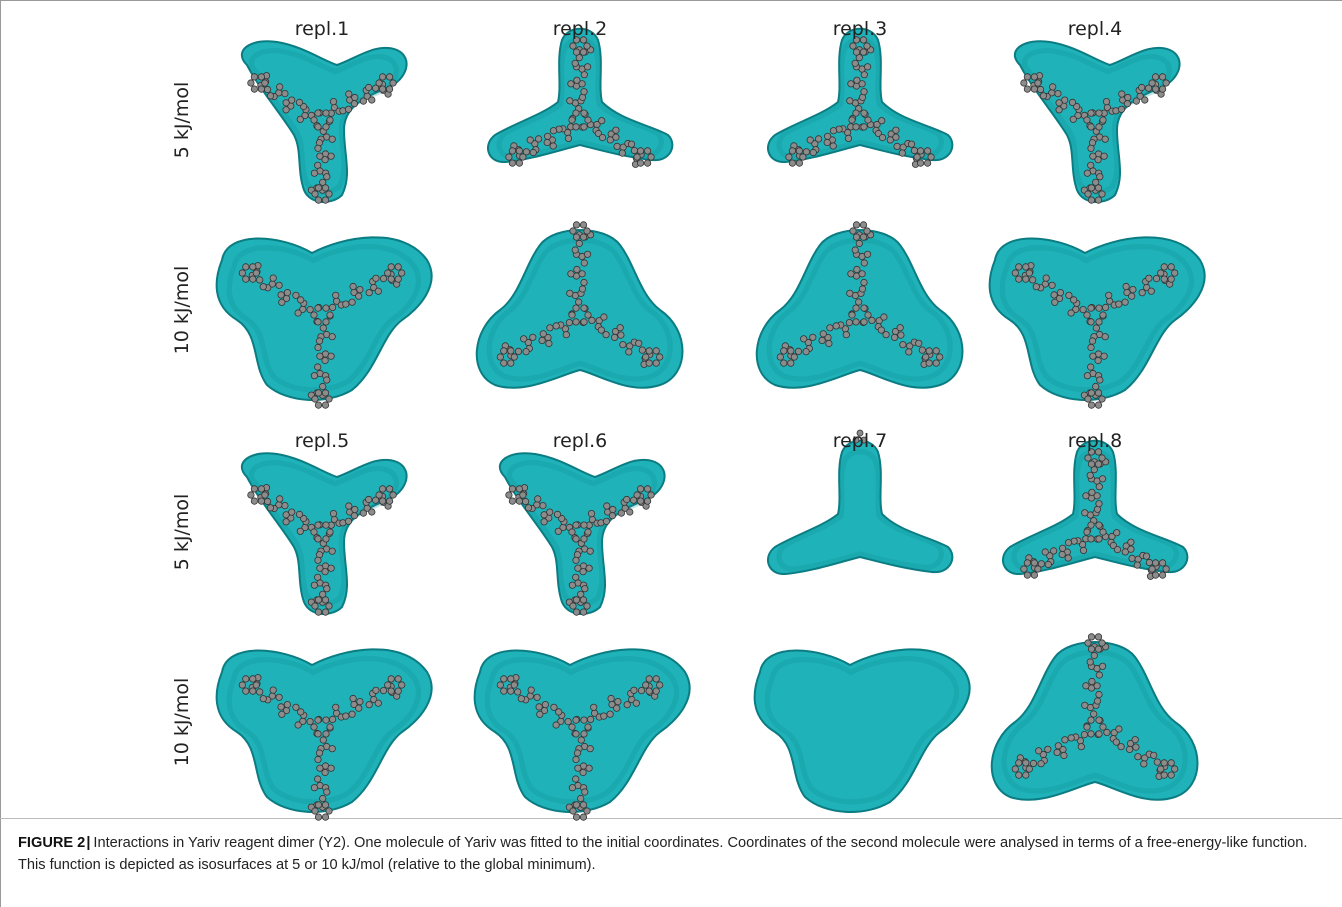 Image resolution: width=1342 pixels, height=907 pixels. What do you see at coordinates (182, 722) in the screenshot?
I see `row-label: 10 kJ/mol` at bounding box center [182, 722].